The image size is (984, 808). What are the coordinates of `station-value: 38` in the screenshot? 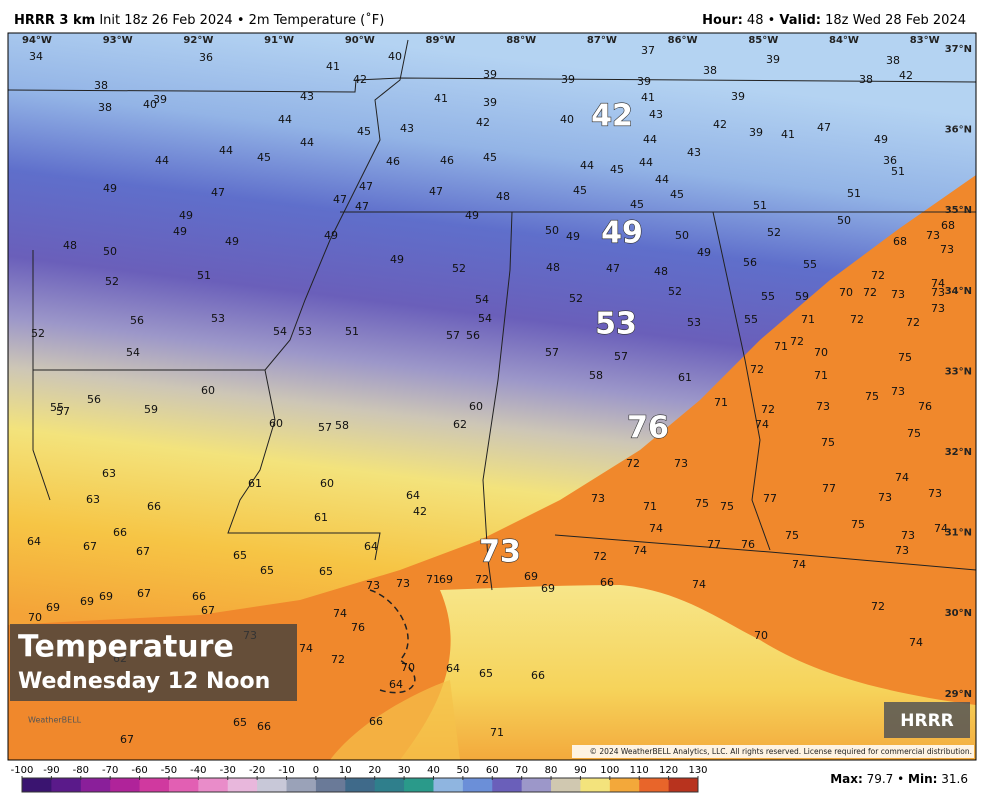 It's located at (893, 60).